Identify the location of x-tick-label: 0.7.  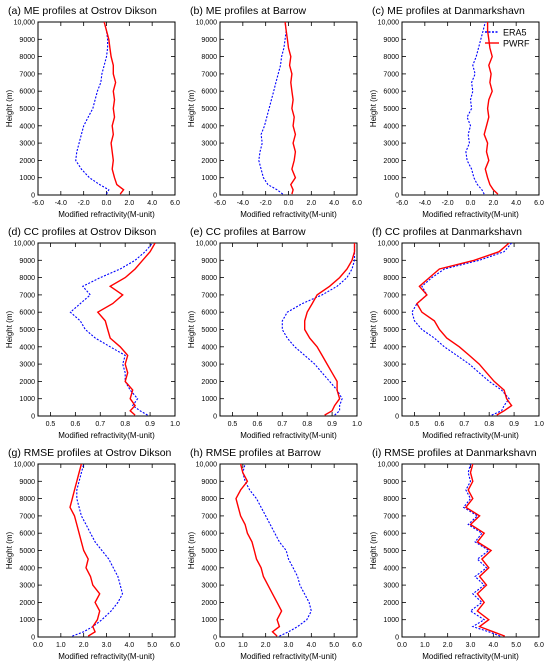
(282, 424).